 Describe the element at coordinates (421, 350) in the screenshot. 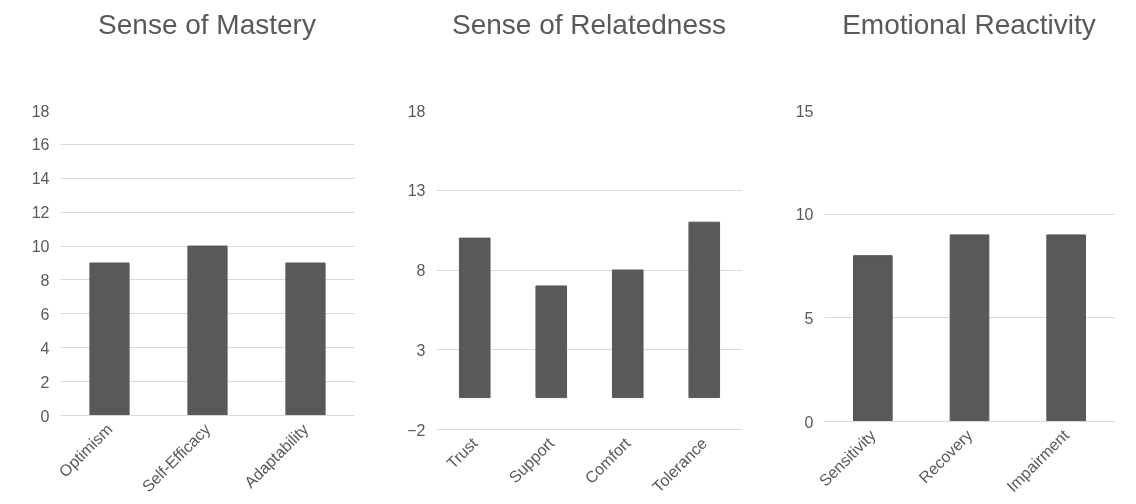

I see `y-tick-label: 3` at that location.